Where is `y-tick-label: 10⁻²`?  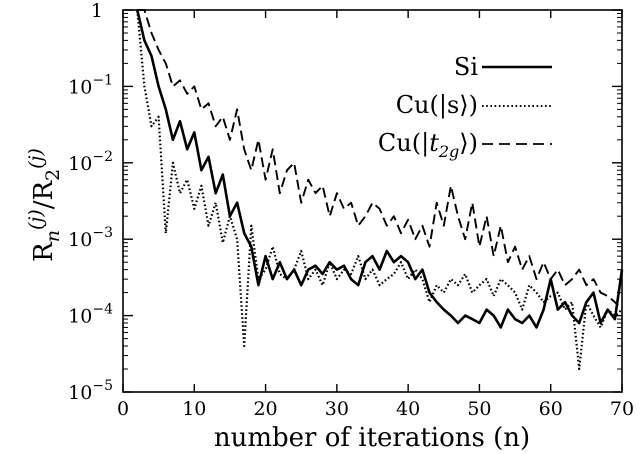
y-tick-label: 10⁻² is located at coordinates (90, 162).